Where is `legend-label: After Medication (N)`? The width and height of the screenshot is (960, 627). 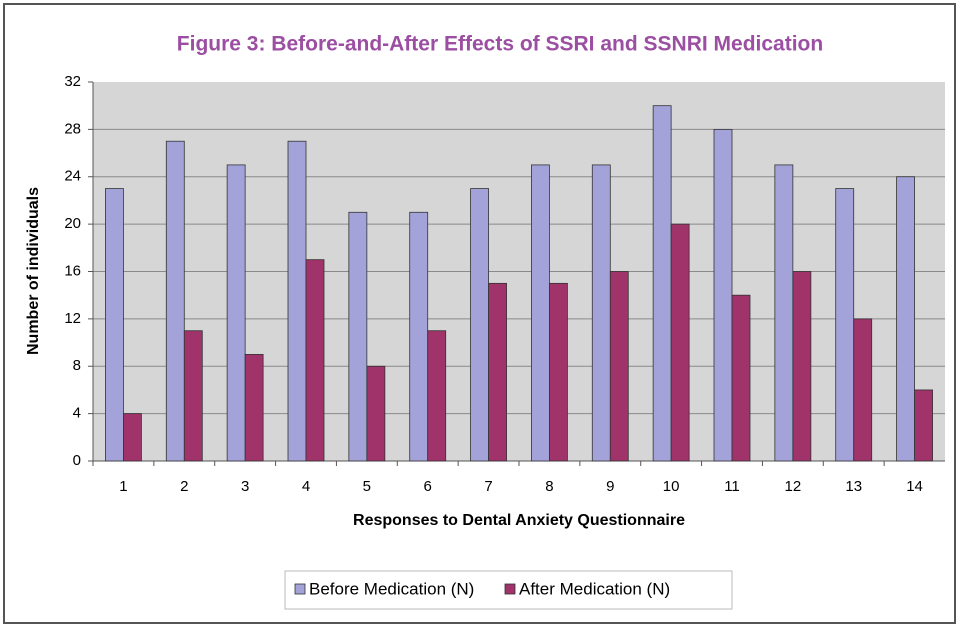
legend-label: After Medication (N) is located at coordinates (594, 588).